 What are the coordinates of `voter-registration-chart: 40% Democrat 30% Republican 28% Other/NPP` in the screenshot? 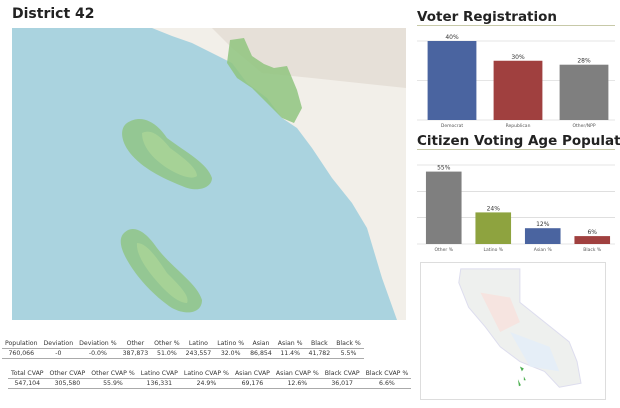 It's located at (516, 81).